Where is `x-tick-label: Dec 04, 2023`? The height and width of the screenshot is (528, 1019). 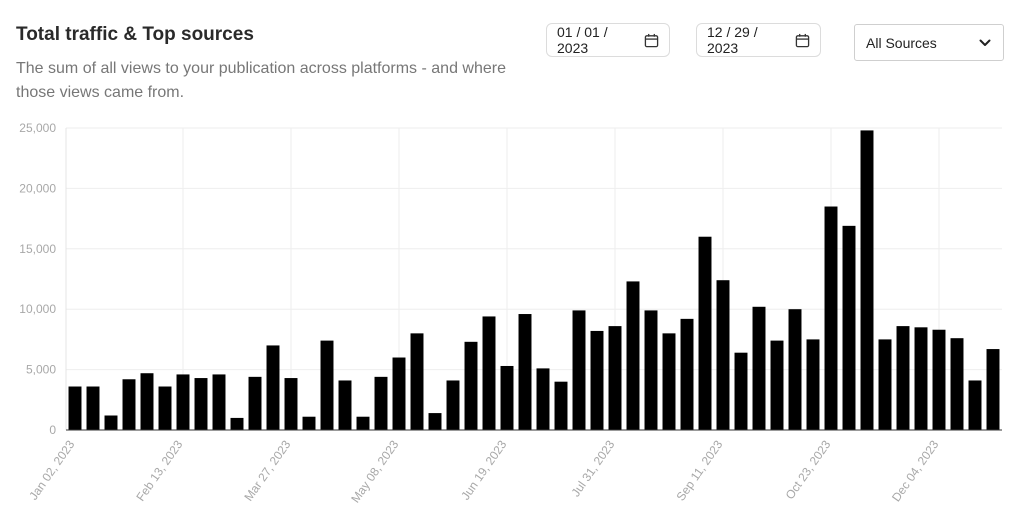 x-tick-label: Dec 04, 2023 is located at coordinates (915, 470).